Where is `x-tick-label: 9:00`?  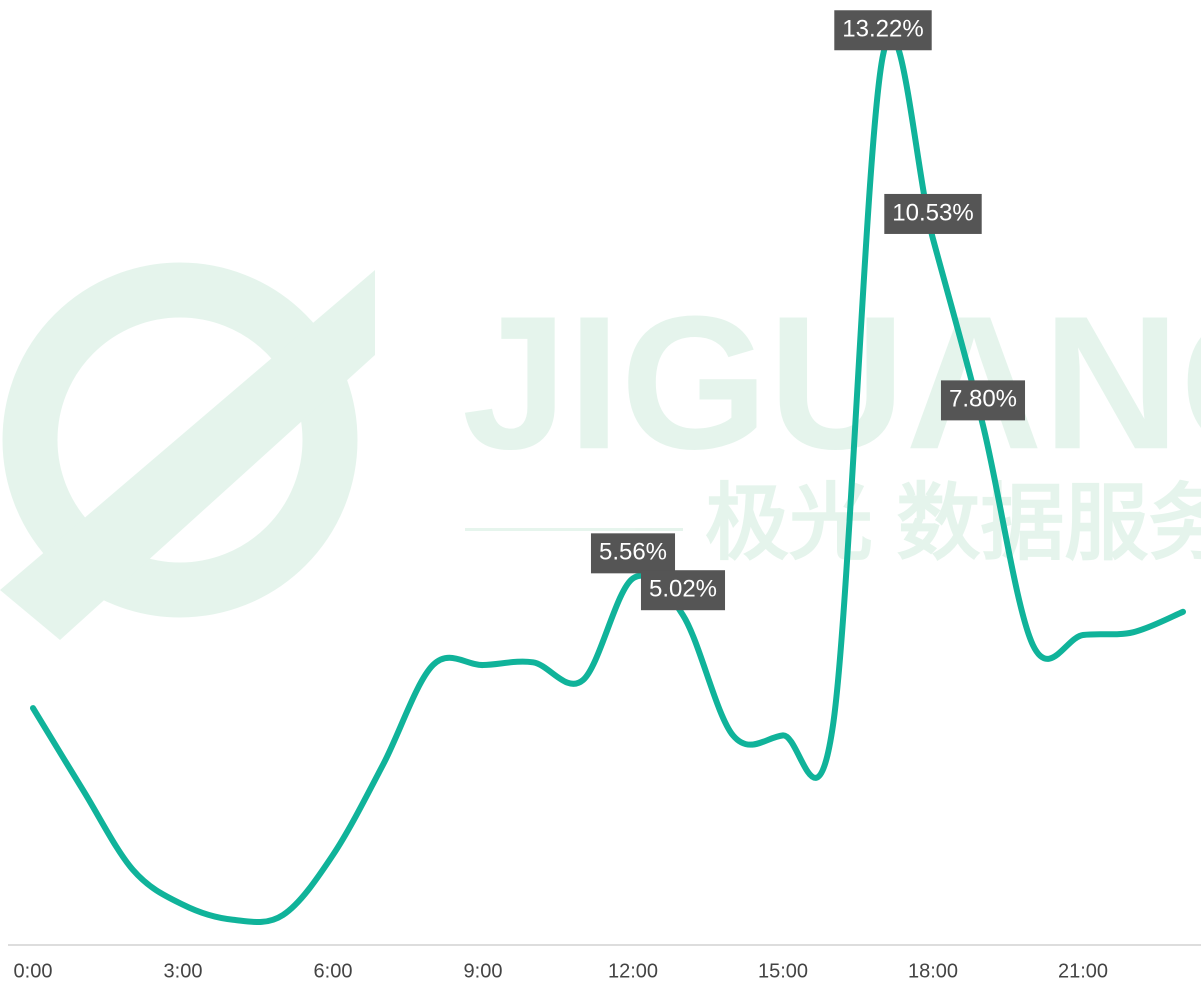
x-tick-label: 9:00 is located at coordinates (483, 971).